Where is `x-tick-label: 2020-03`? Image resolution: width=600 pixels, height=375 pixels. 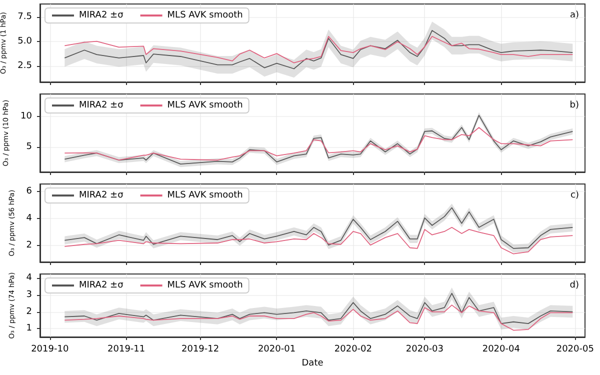
x-tick-label: 2020-03 is located at coordinates (425, 349).